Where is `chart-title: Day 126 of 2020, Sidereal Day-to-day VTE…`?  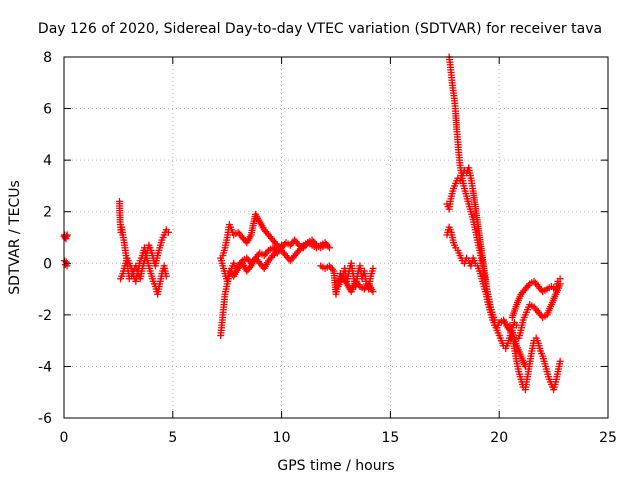
chart-title: Day 126 of 2020, Sidereal Day-to-day VTE… is located at coordinates (320, 29).